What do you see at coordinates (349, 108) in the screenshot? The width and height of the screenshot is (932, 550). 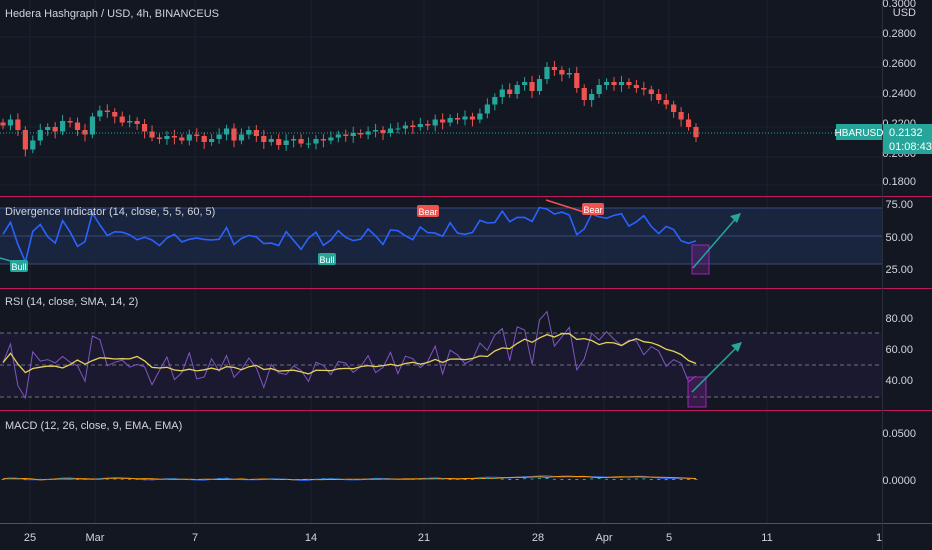 I see `candlestick-series` at bounding box center [349, 108].